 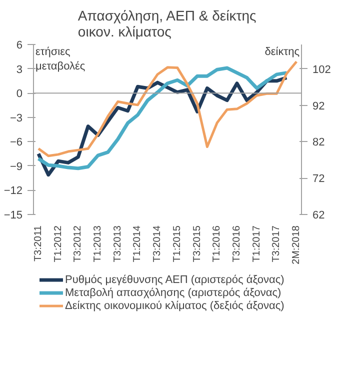 What do you see at coordinates (60, 59) in the screenshot?
I see `annotation: ετήσιες μεταβολές` at bounding box center [60, 59].